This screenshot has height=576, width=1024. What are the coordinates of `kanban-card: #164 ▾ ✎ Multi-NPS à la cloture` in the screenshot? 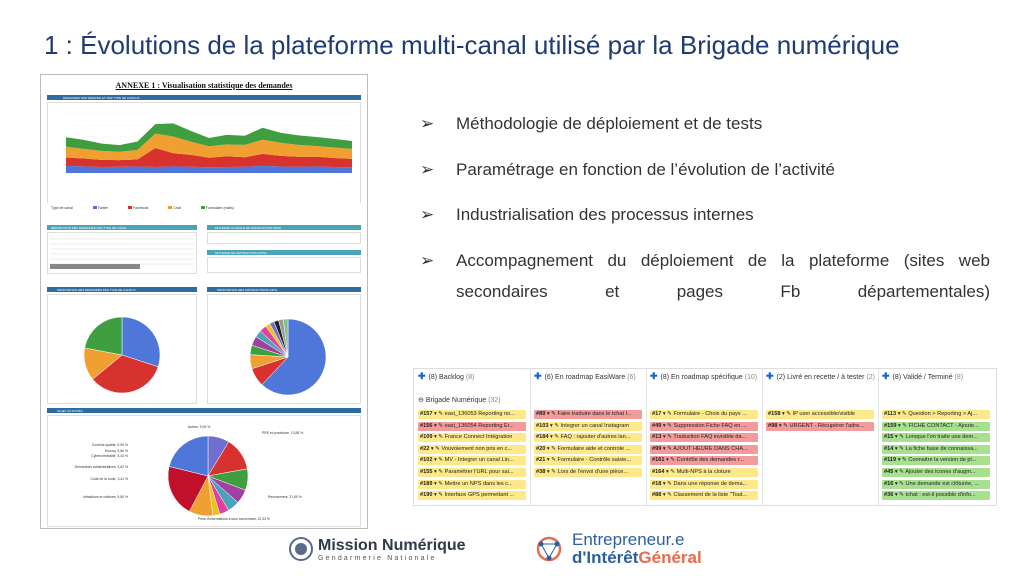 It's located at (704, 472).